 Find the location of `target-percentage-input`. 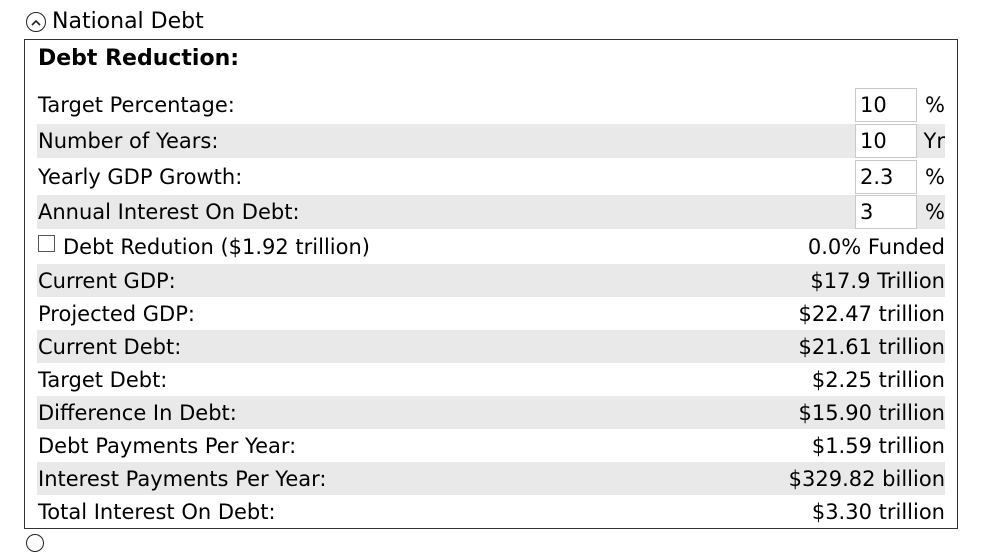

target-percentage-input is located at coordinates (886, 105).